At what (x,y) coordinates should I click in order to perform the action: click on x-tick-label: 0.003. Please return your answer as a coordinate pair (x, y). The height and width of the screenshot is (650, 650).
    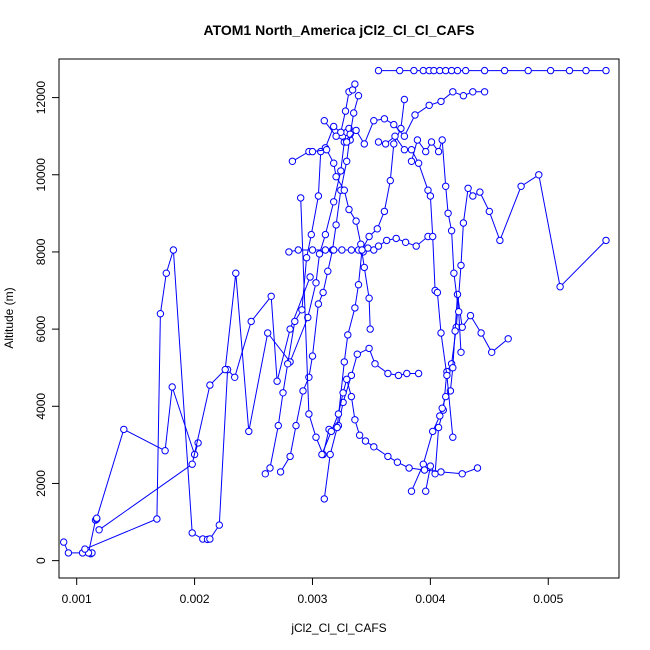
    Looking at the image, I should click on (312, 599).